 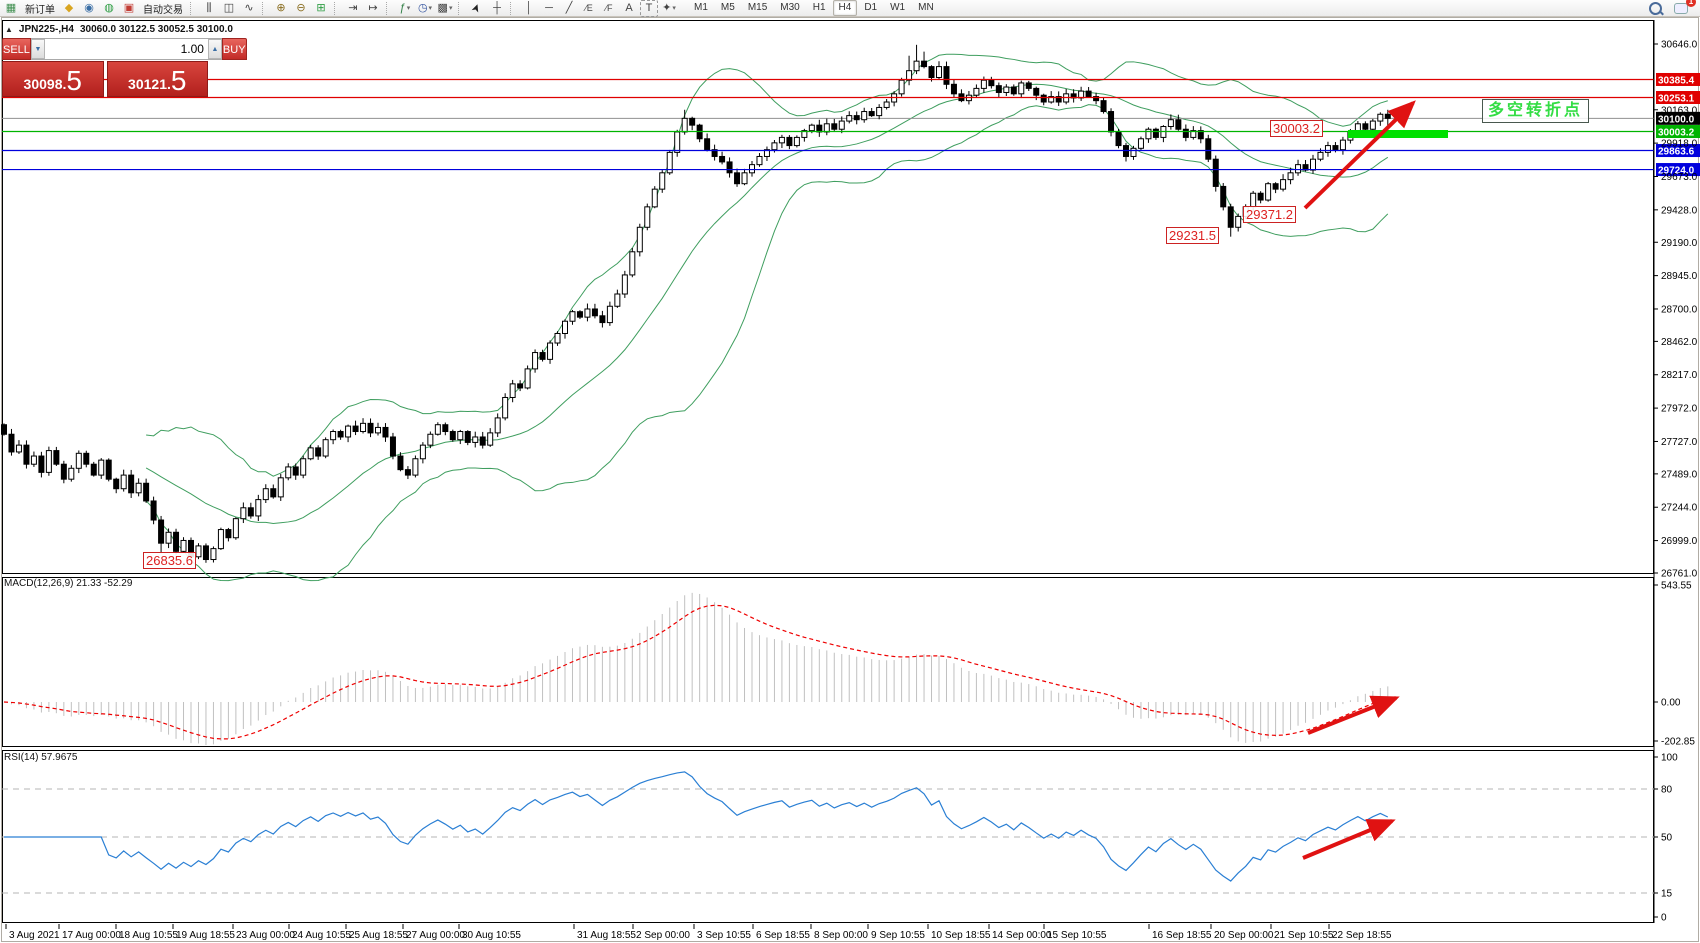 I want to click on timeframe-mn: MN, so click(x=926, y=7).